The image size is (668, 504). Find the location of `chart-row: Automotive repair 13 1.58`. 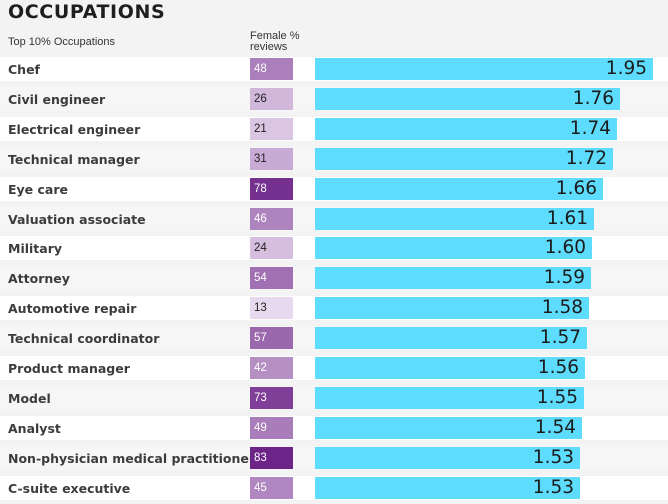

chart-row: Automotive repair 13 1.58 is located at coordinates (334, 308).